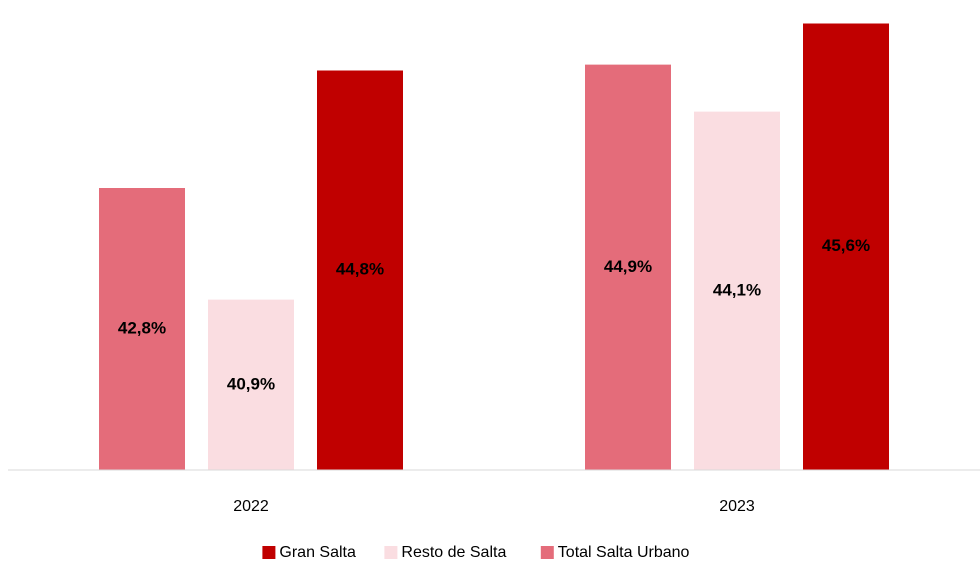  I want to click on data-label: 42,8%, so click(142, 327).